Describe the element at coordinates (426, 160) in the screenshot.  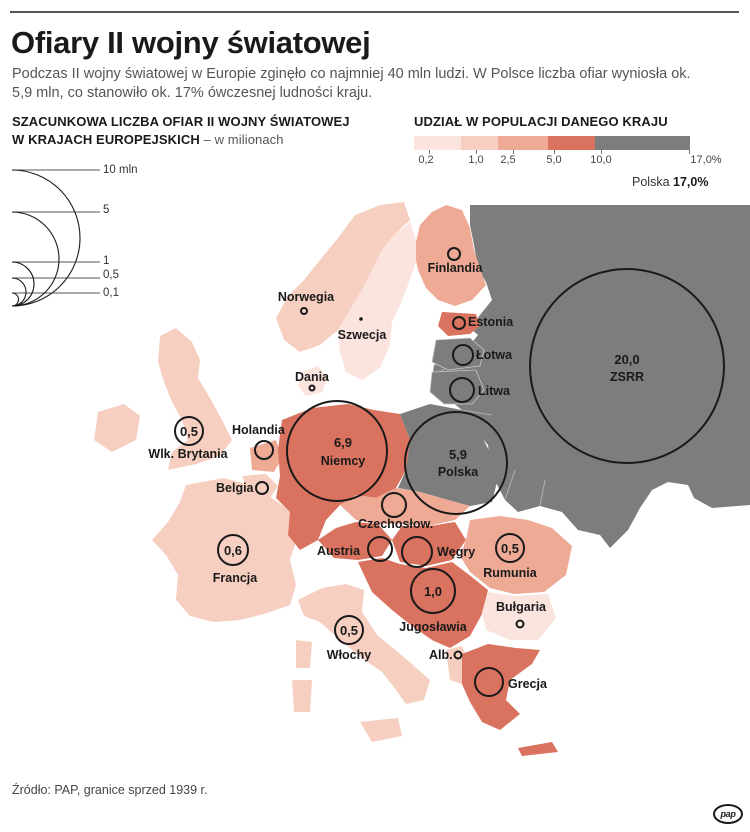
I see `legend-tick-label: 0,2` at that location.